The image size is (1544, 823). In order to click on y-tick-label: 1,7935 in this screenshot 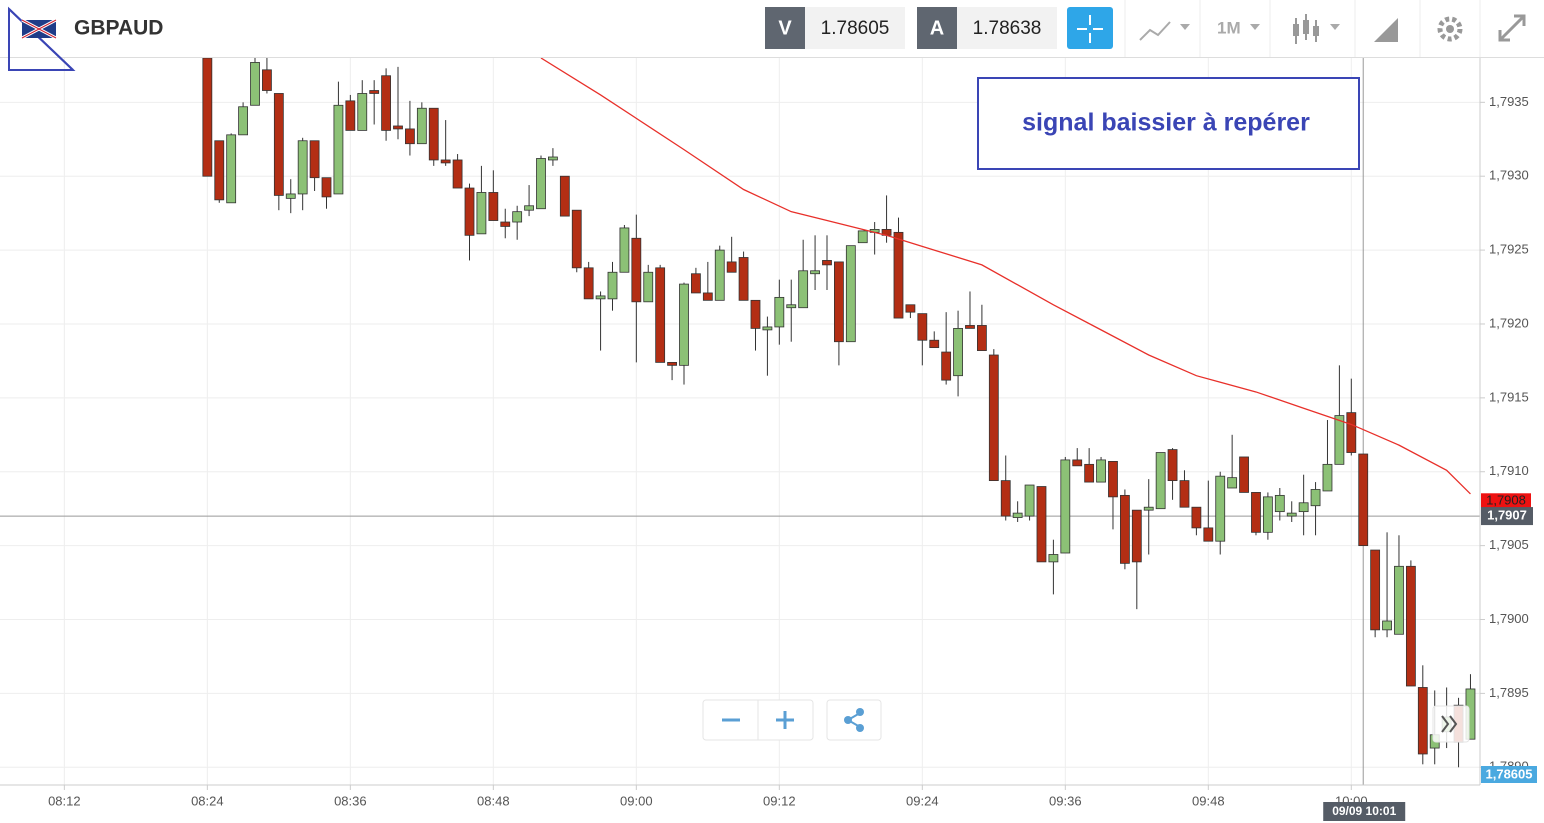, I will do `click(1509, 101)`.